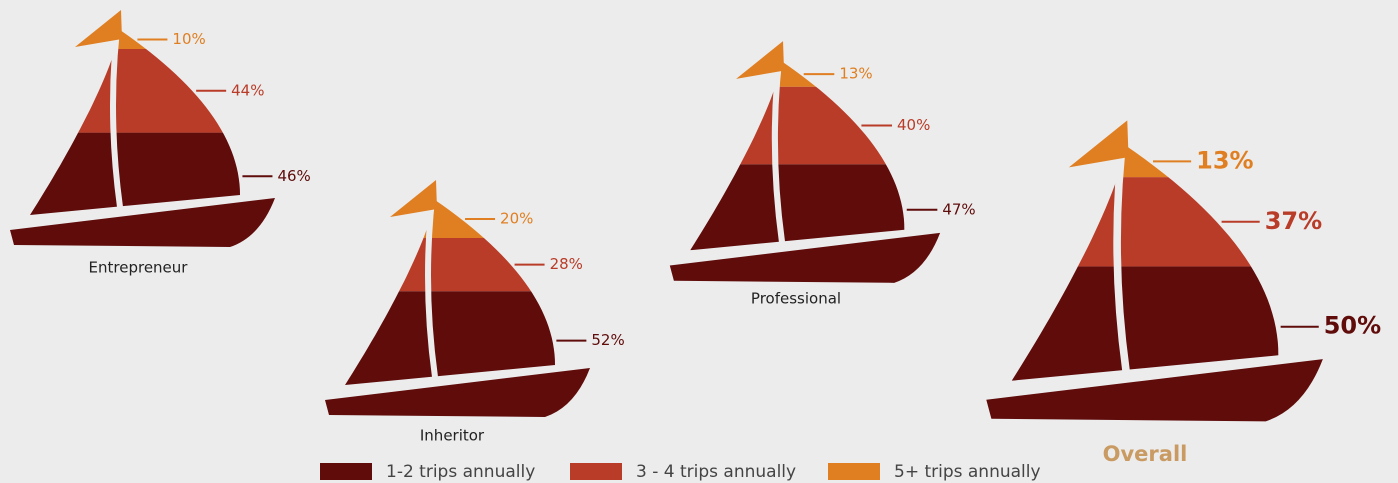  Describe the element at coordinates (796, 299) in the screenshot. I see `category-label: Professional` at that location.